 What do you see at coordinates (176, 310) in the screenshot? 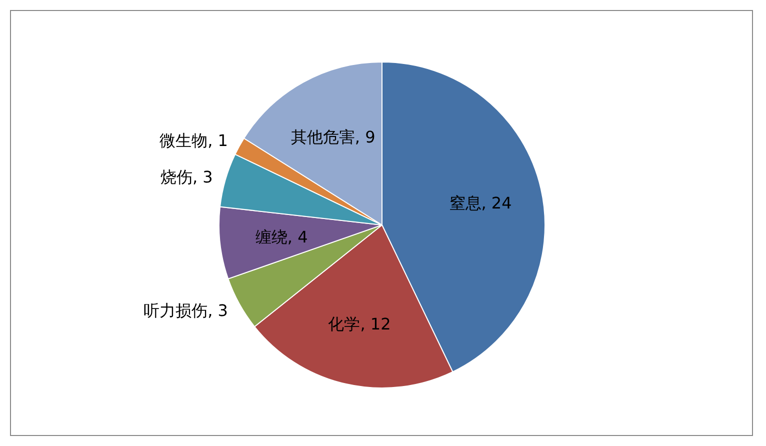
I see `slice-label: 听力损伤` at bounding box center [176, 310].